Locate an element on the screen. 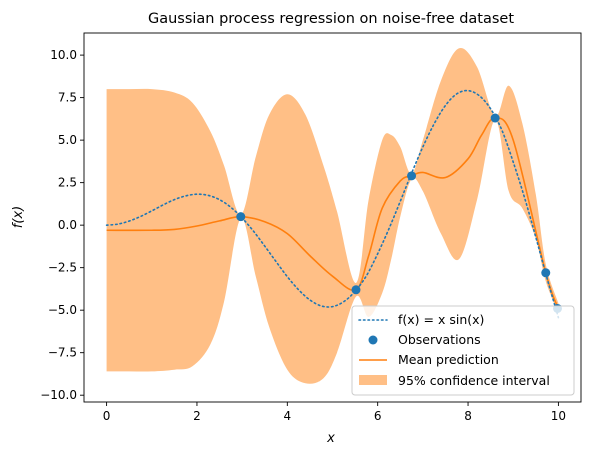 This screenshot has width=589, height=455. x-tick-label: 2 is located at coordinates (197, 416).